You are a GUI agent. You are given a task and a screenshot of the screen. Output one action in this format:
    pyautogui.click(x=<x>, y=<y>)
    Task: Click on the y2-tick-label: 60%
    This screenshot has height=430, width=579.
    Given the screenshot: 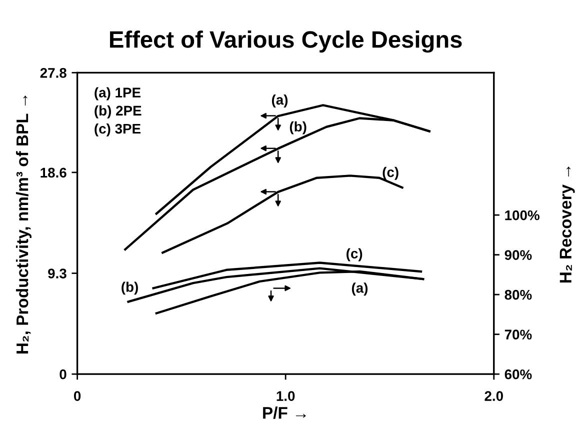 What is the action you would take?
    pyautogui.click(x=518, y=374)
    